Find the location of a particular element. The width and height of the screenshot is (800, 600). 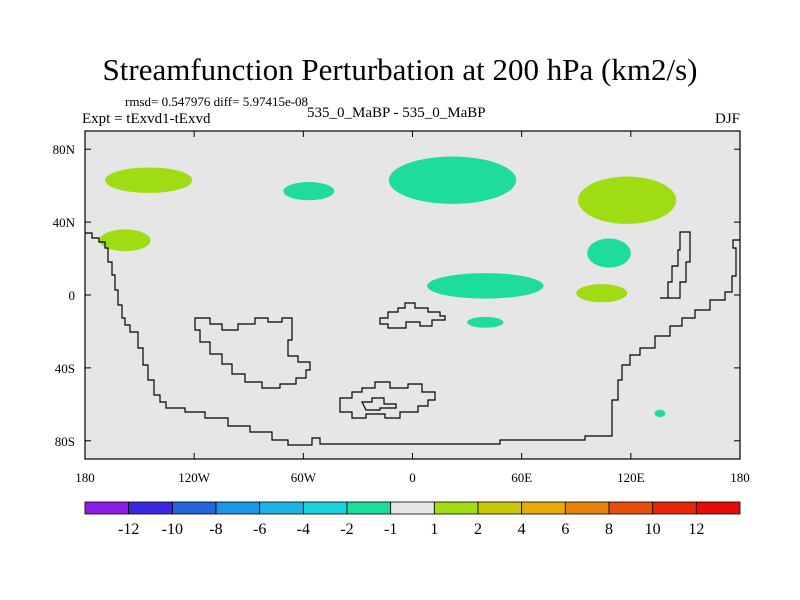

coastline-africa is located at coordinates (412, 315).